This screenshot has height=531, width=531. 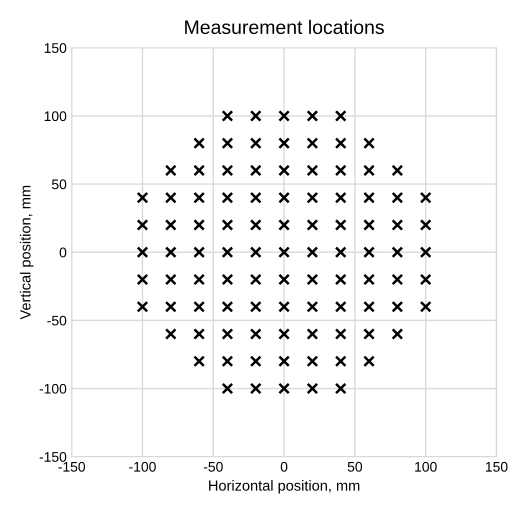 What do you see at coordinates (284, 27) in the screenshot?
I see `chart-title: Measurement locations` at bounding box center [284, 27].